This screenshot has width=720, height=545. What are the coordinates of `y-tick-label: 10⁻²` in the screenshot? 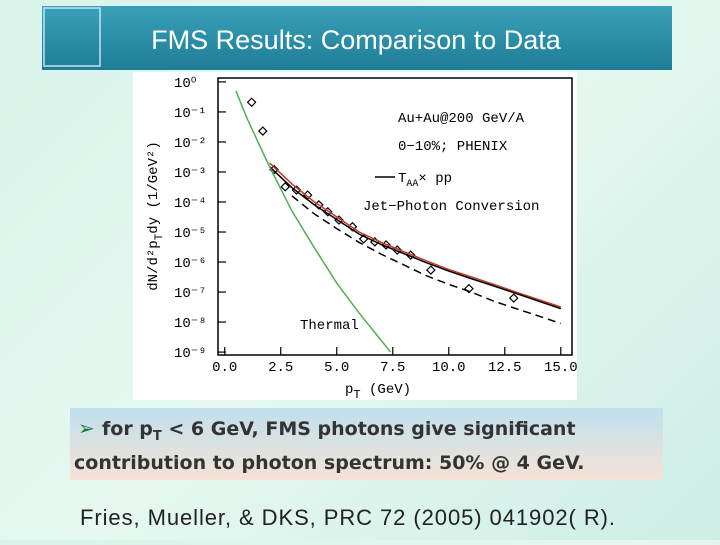 It's located at (190, 144).